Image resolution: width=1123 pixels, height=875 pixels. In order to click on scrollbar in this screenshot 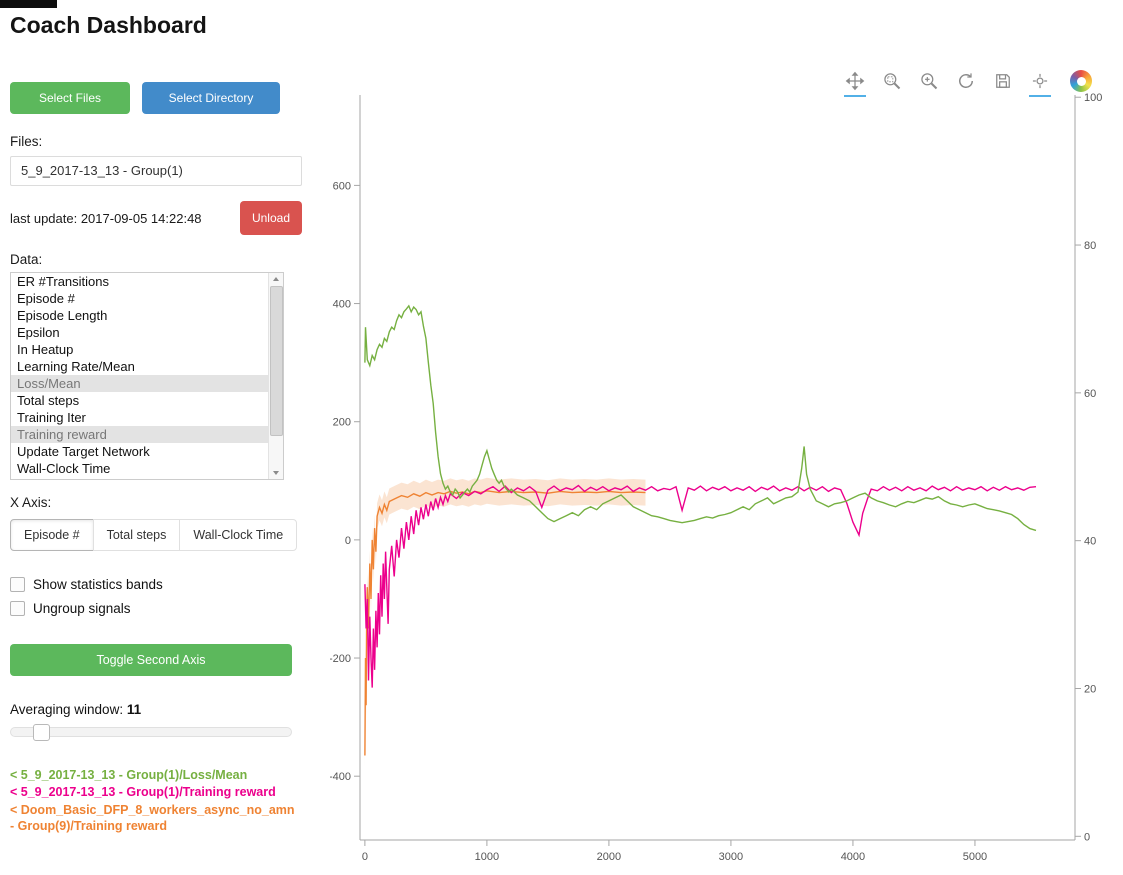, I will do `click(275, 376)`.